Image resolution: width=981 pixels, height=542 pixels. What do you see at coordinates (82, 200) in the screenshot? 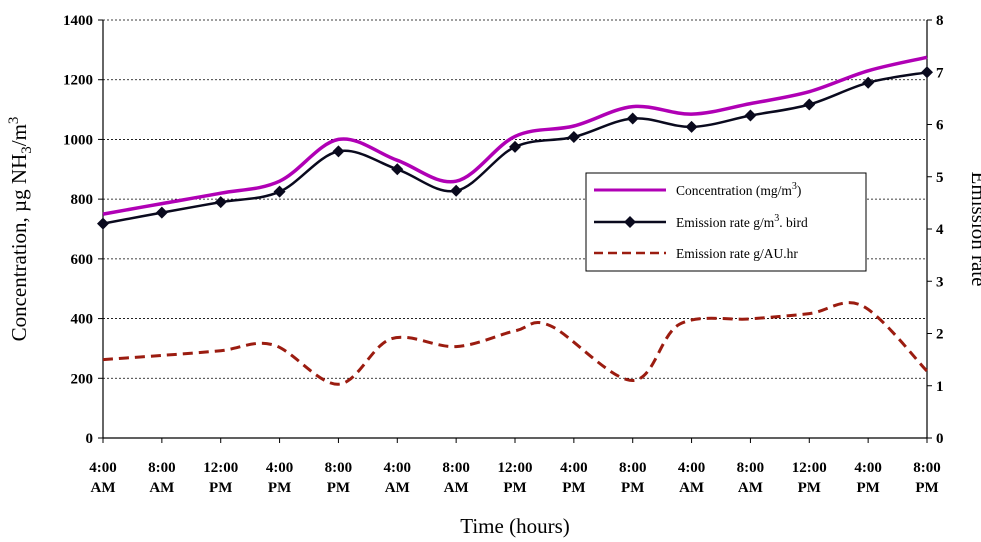
I see `y-tick-label-left: 800` at bounding box center [82, 200].